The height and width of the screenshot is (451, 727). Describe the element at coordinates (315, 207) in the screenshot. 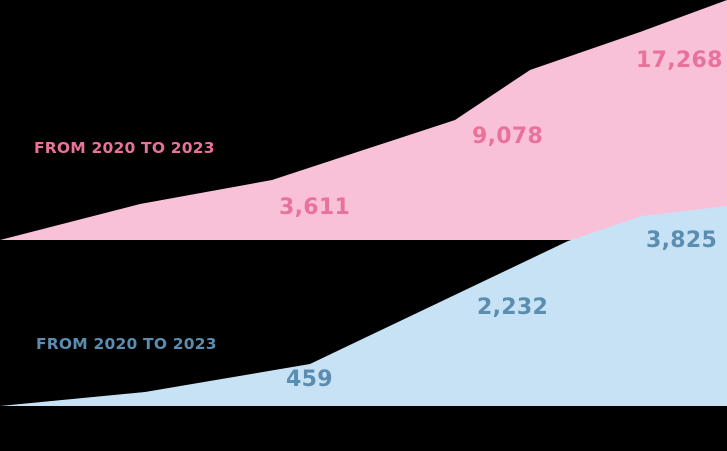

I see `pink-value-2021: 3,611` at that location.